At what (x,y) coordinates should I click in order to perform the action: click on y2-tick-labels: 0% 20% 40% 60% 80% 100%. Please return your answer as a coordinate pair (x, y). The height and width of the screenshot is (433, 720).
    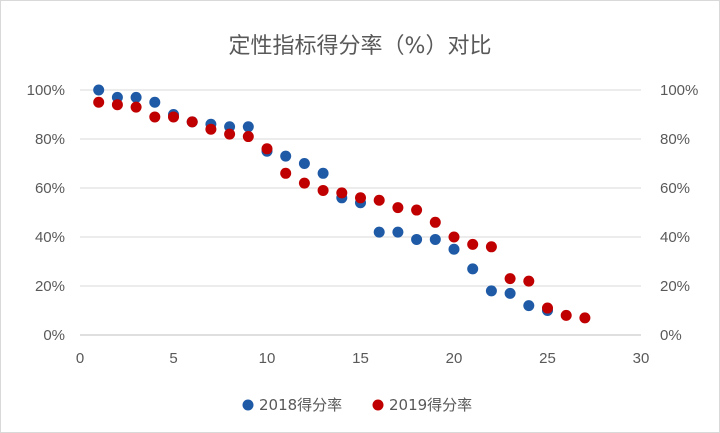
    Looking at the image, I should click on (679, 213).